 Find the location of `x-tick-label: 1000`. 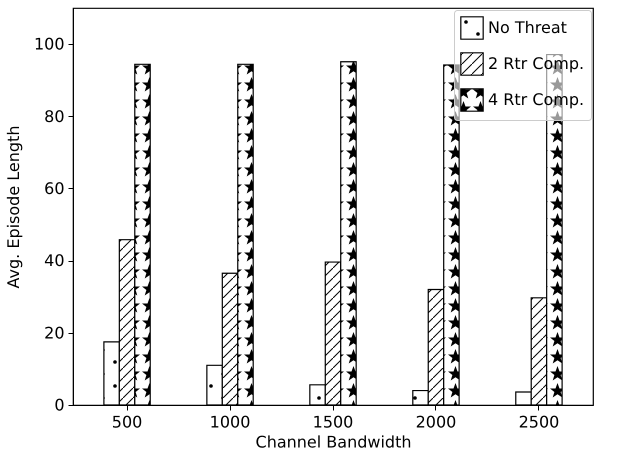

x-tick-label: 1000 is located at coordinates (230, 422).